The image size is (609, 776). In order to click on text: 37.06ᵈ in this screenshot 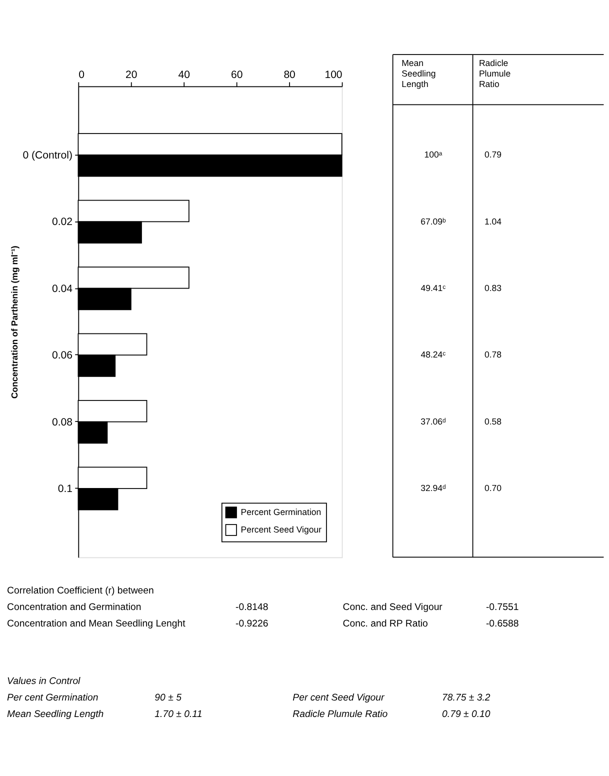, I will do `click(433, 421)`.